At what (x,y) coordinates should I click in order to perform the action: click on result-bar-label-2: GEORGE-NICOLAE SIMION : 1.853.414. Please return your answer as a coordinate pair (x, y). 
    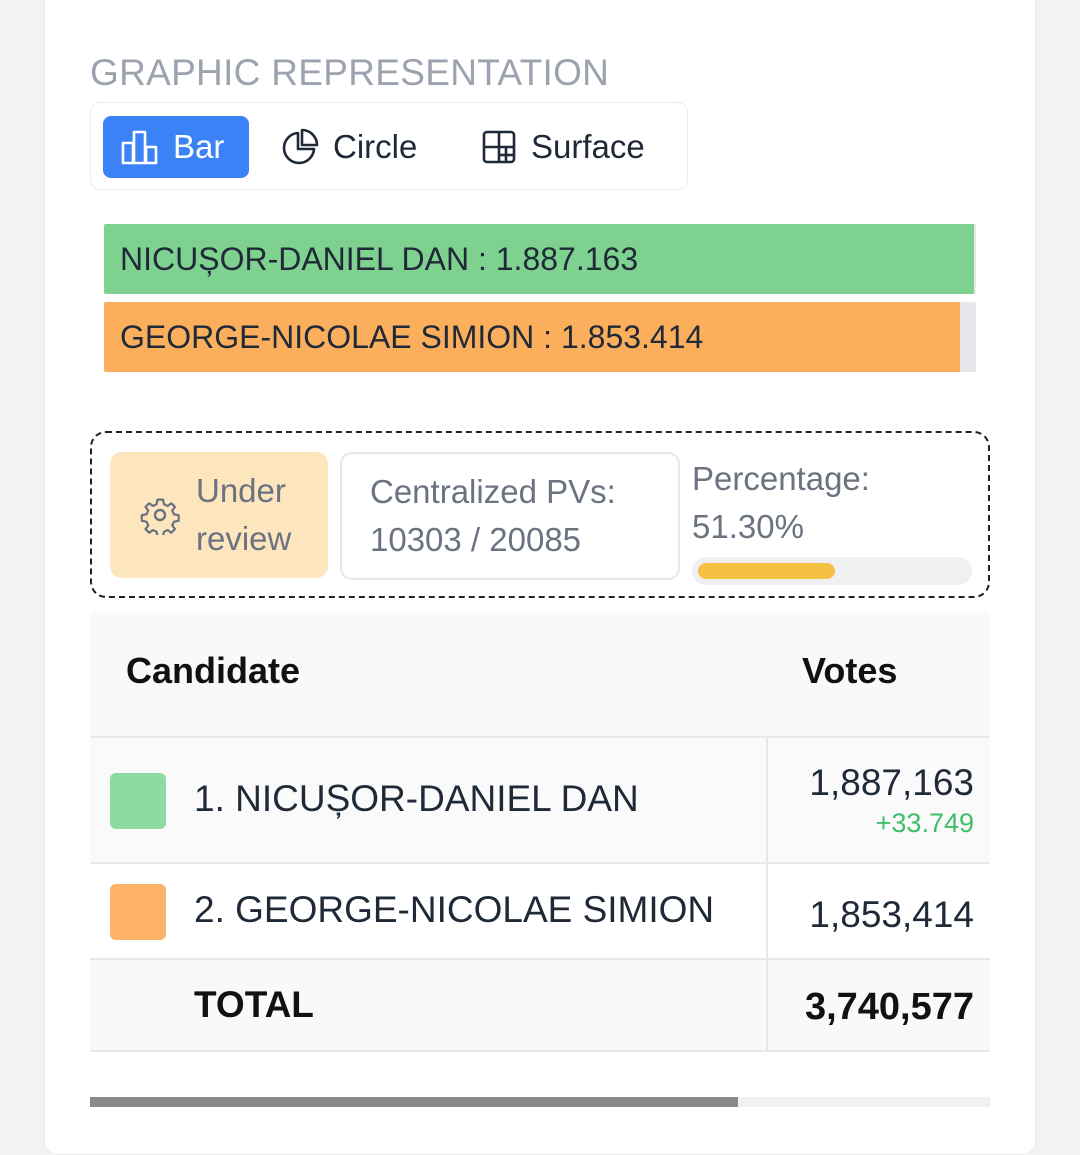
    Looking at the image, I should click on (412, 336).